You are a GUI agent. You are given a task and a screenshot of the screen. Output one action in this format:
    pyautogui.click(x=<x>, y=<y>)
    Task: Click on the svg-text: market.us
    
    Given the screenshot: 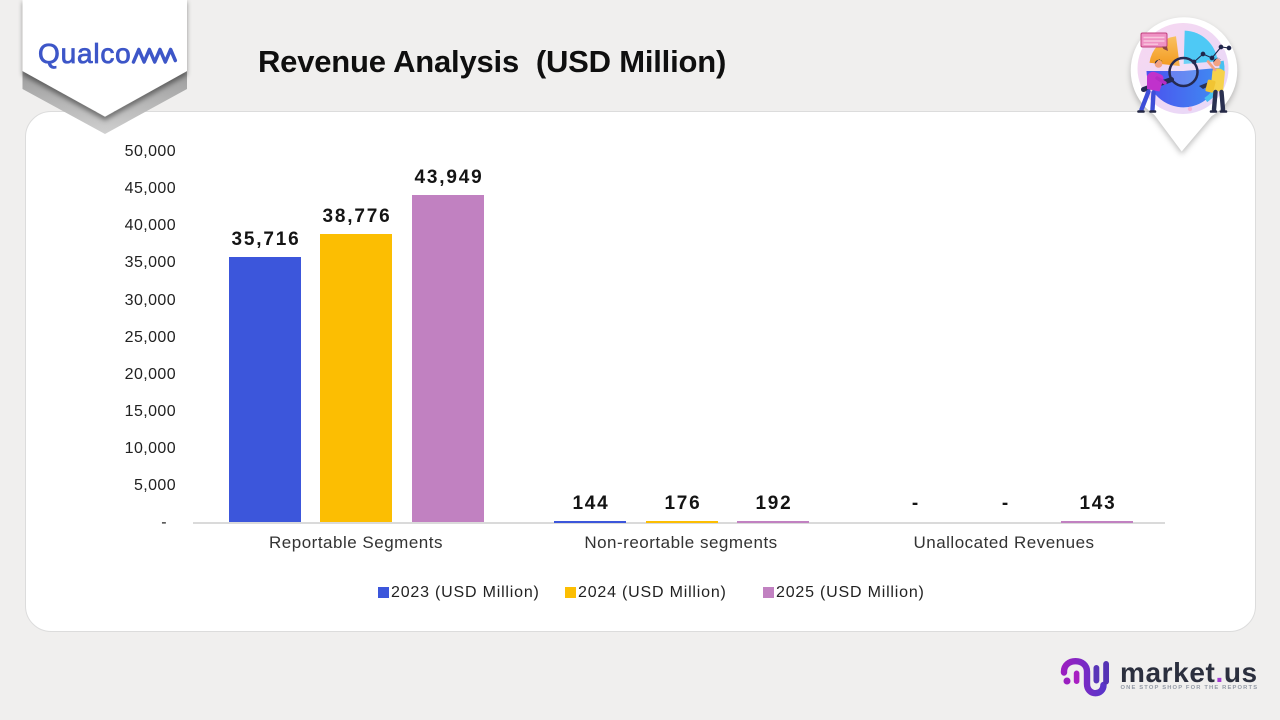 What is the action you would take?
    pyautogui.click(x=1189, y=672)
    